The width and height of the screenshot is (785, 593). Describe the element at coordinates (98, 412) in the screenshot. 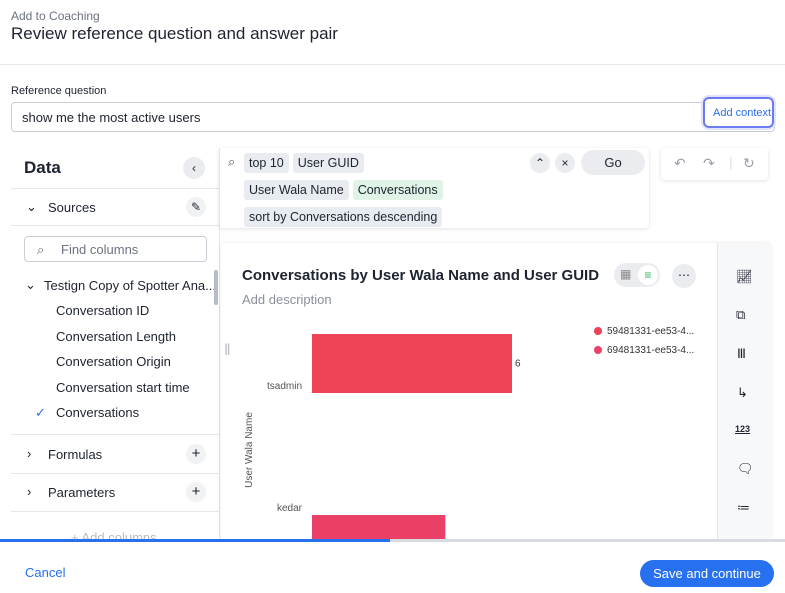

I see `column-item: Conversations` at that location.